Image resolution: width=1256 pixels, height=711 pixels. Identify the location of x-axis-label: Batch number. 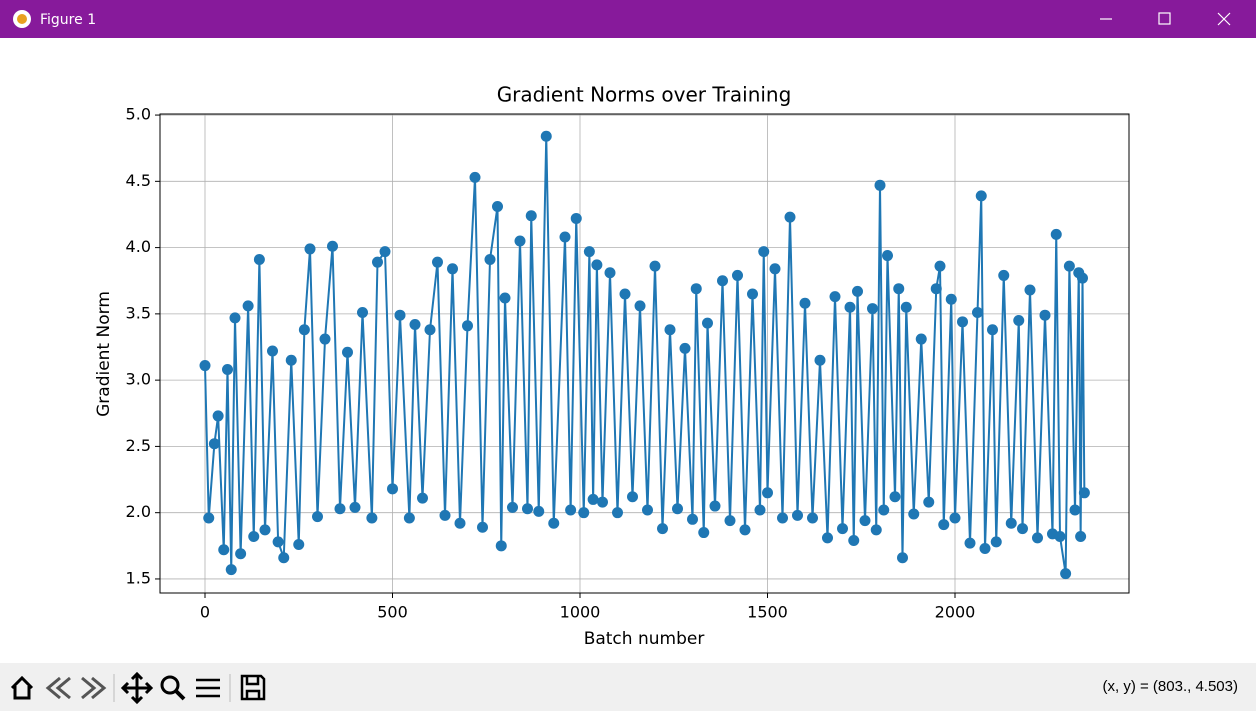
(644, 639).